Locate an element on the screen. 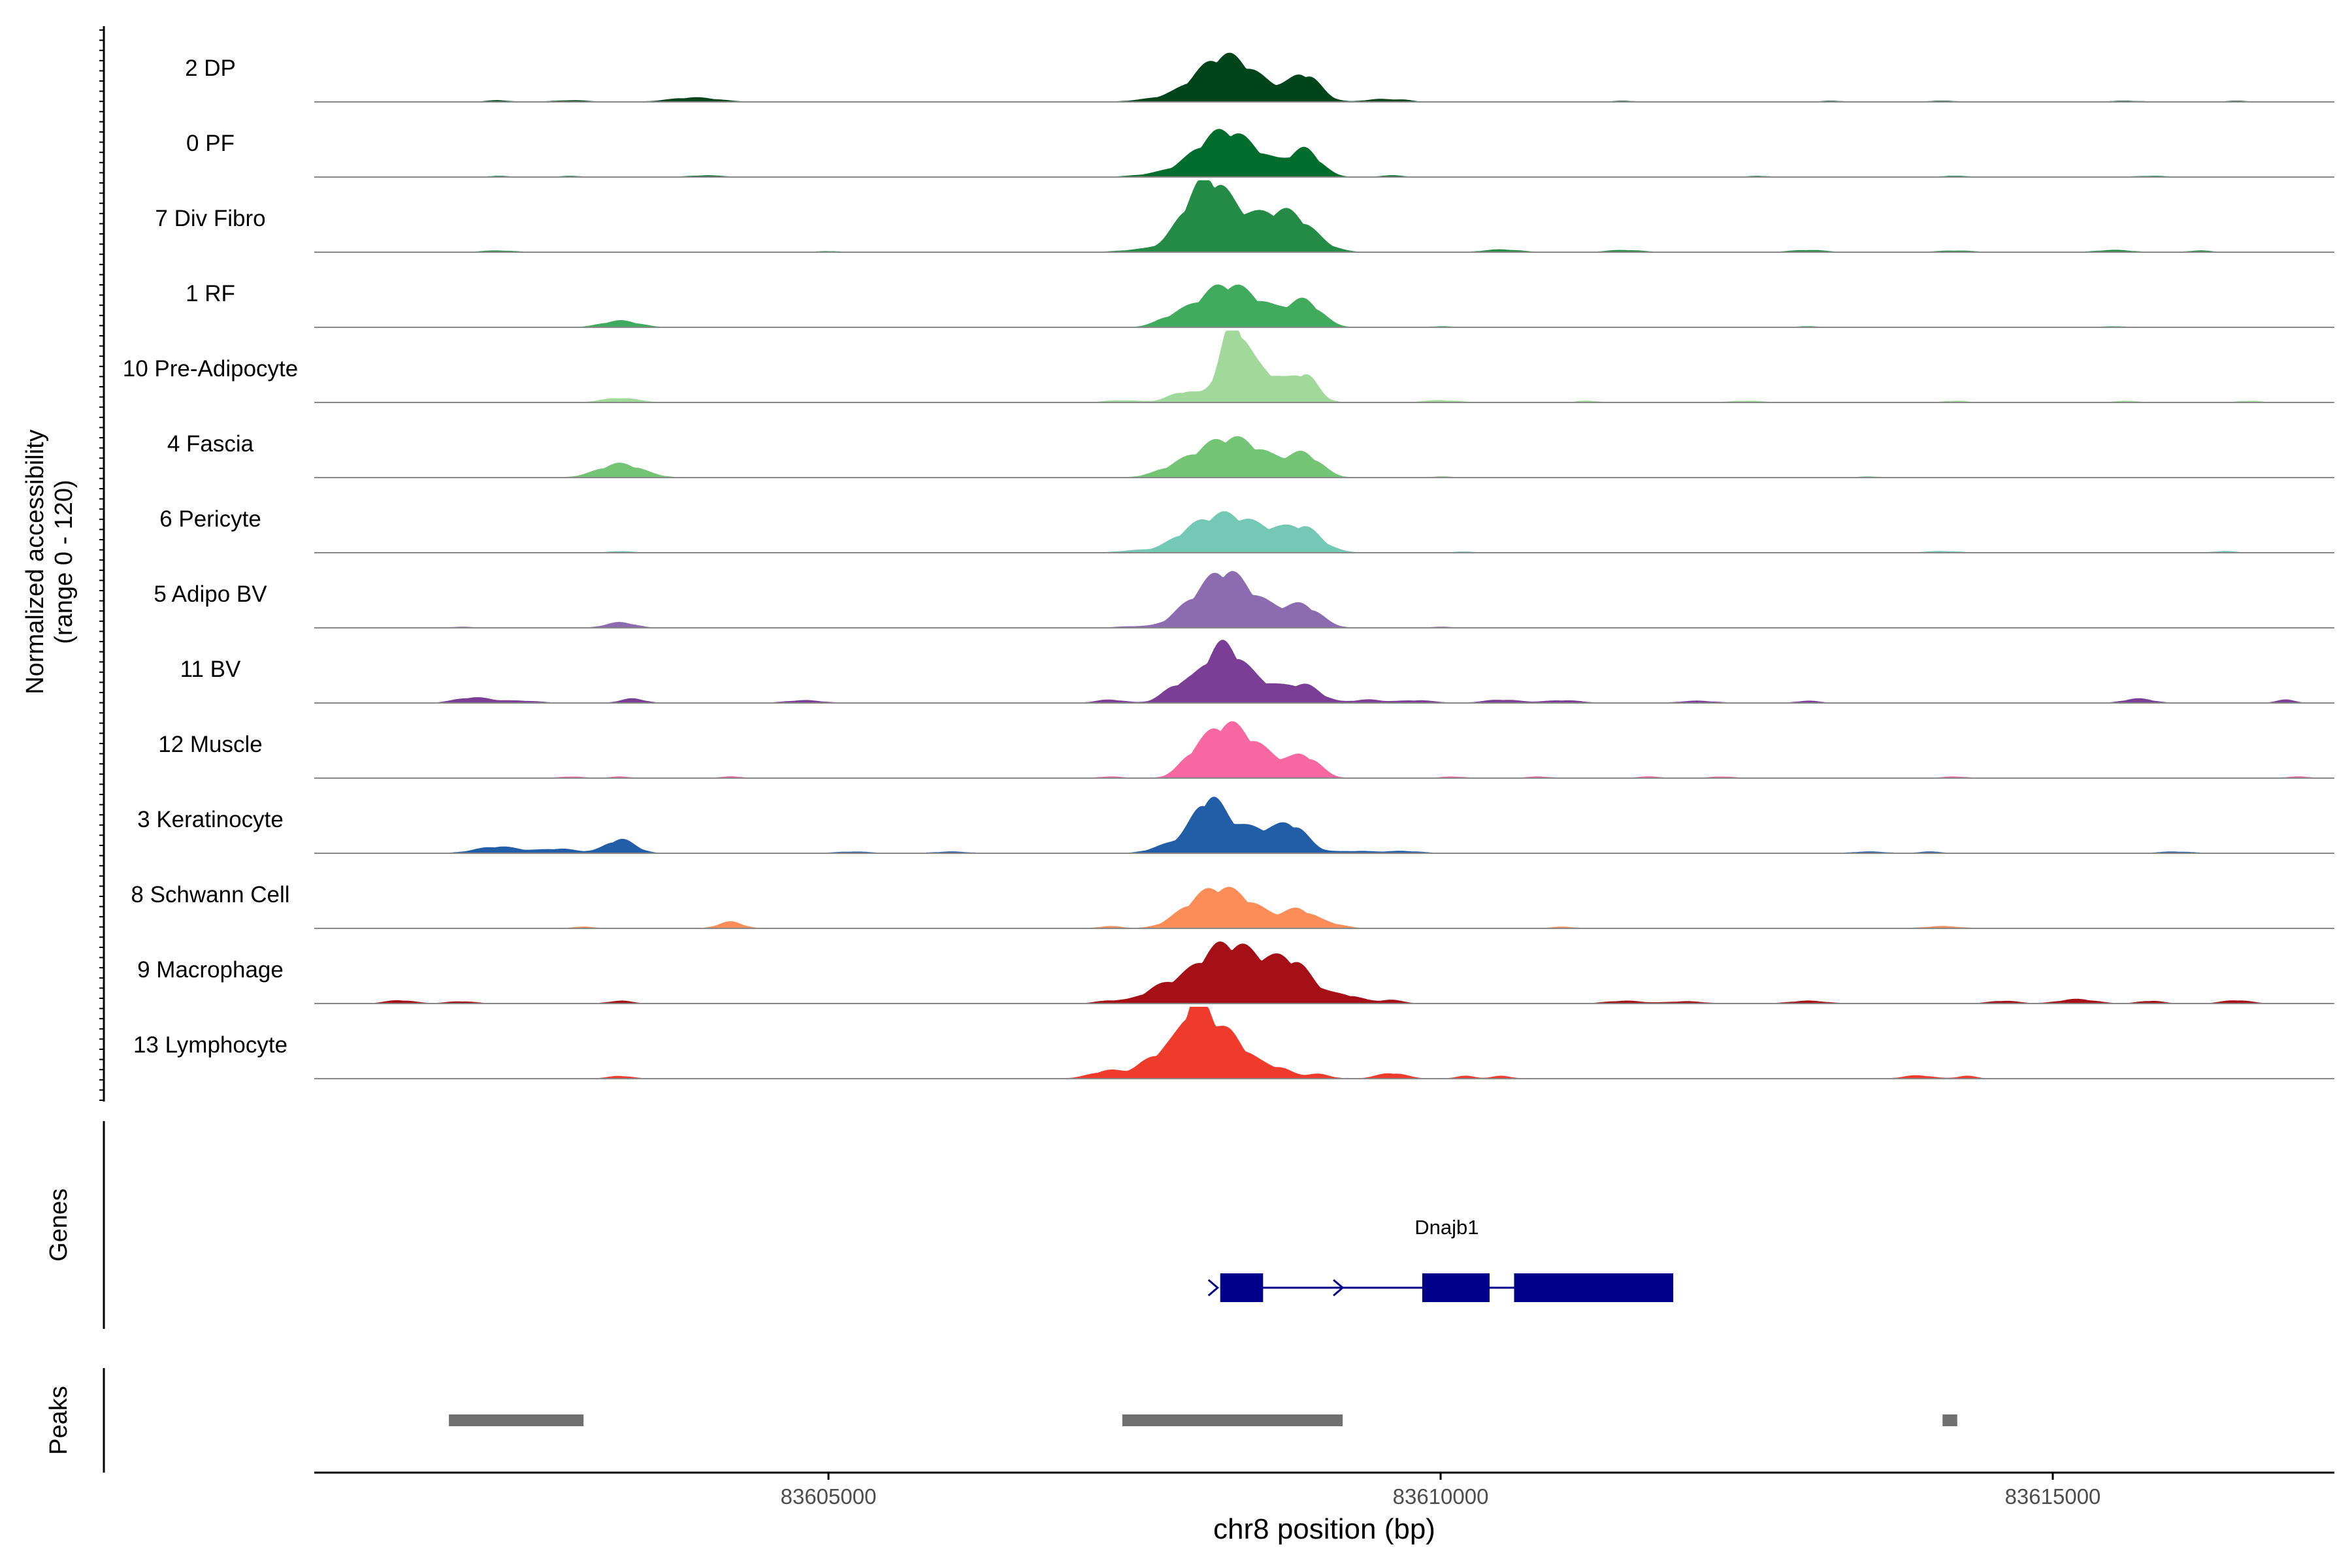  gene-model is located at coordinates (1440, 1287).